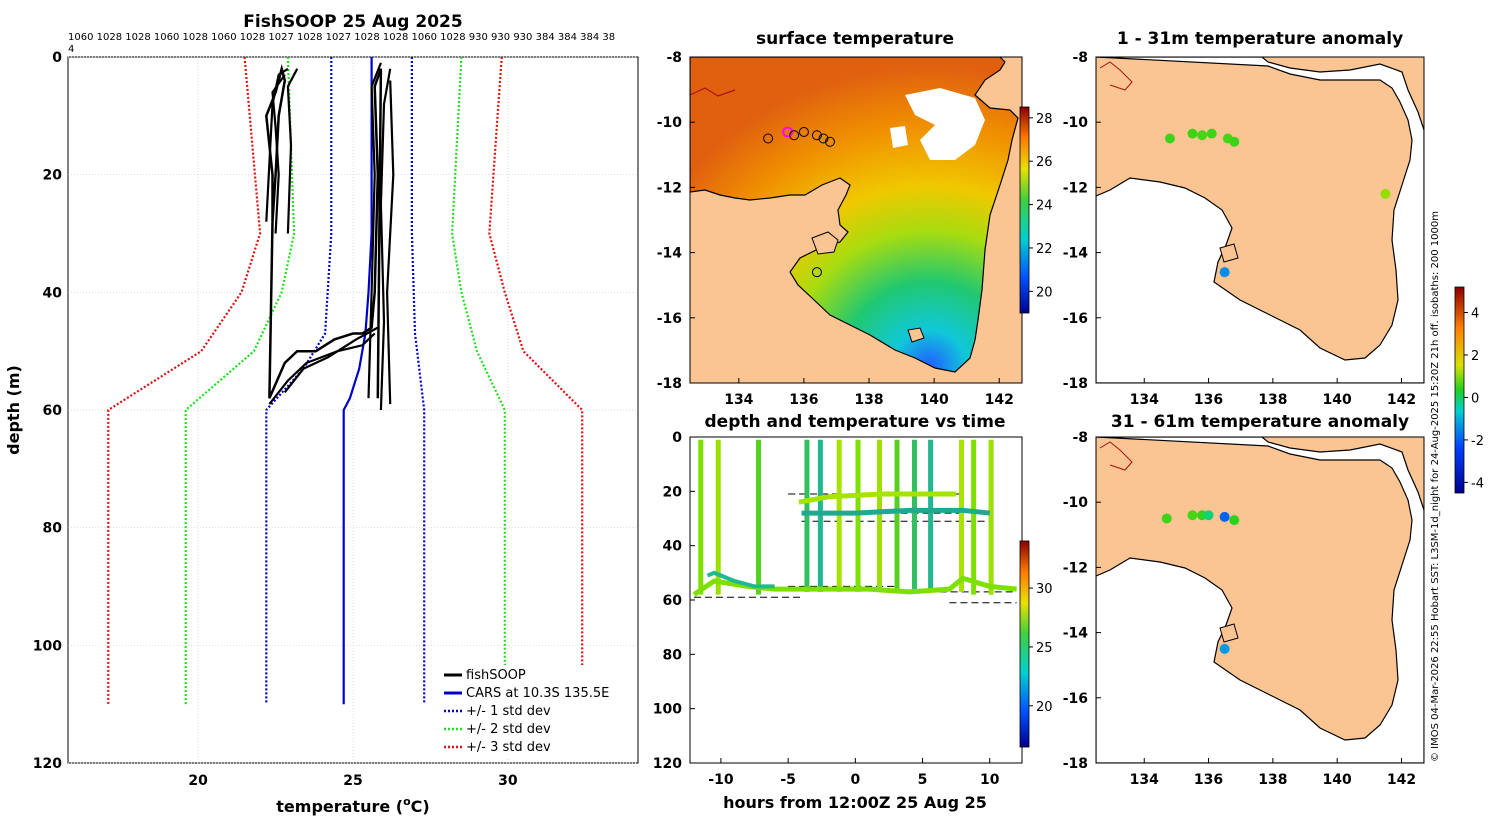 The height and width of the screenshot is (820, 1500). What do you see at coordinates (240, 380) in the screenshot?
I see `profile-series--2-std-dev-low` at bounding box center [240, 380].